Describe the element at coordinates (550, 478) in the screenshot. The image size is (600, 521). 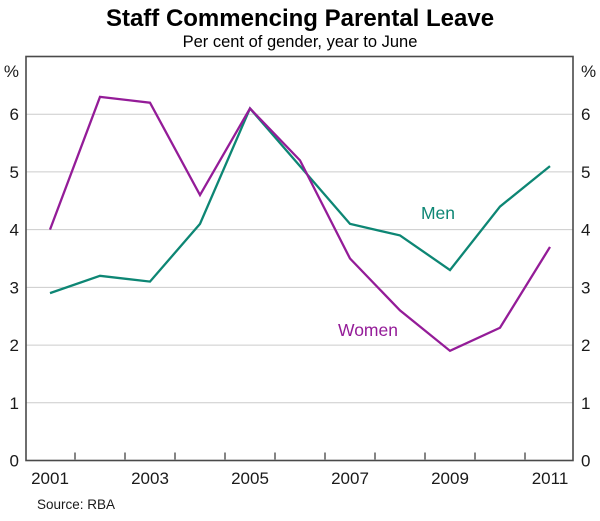
I see `x-axis-label: 2011` at that location.